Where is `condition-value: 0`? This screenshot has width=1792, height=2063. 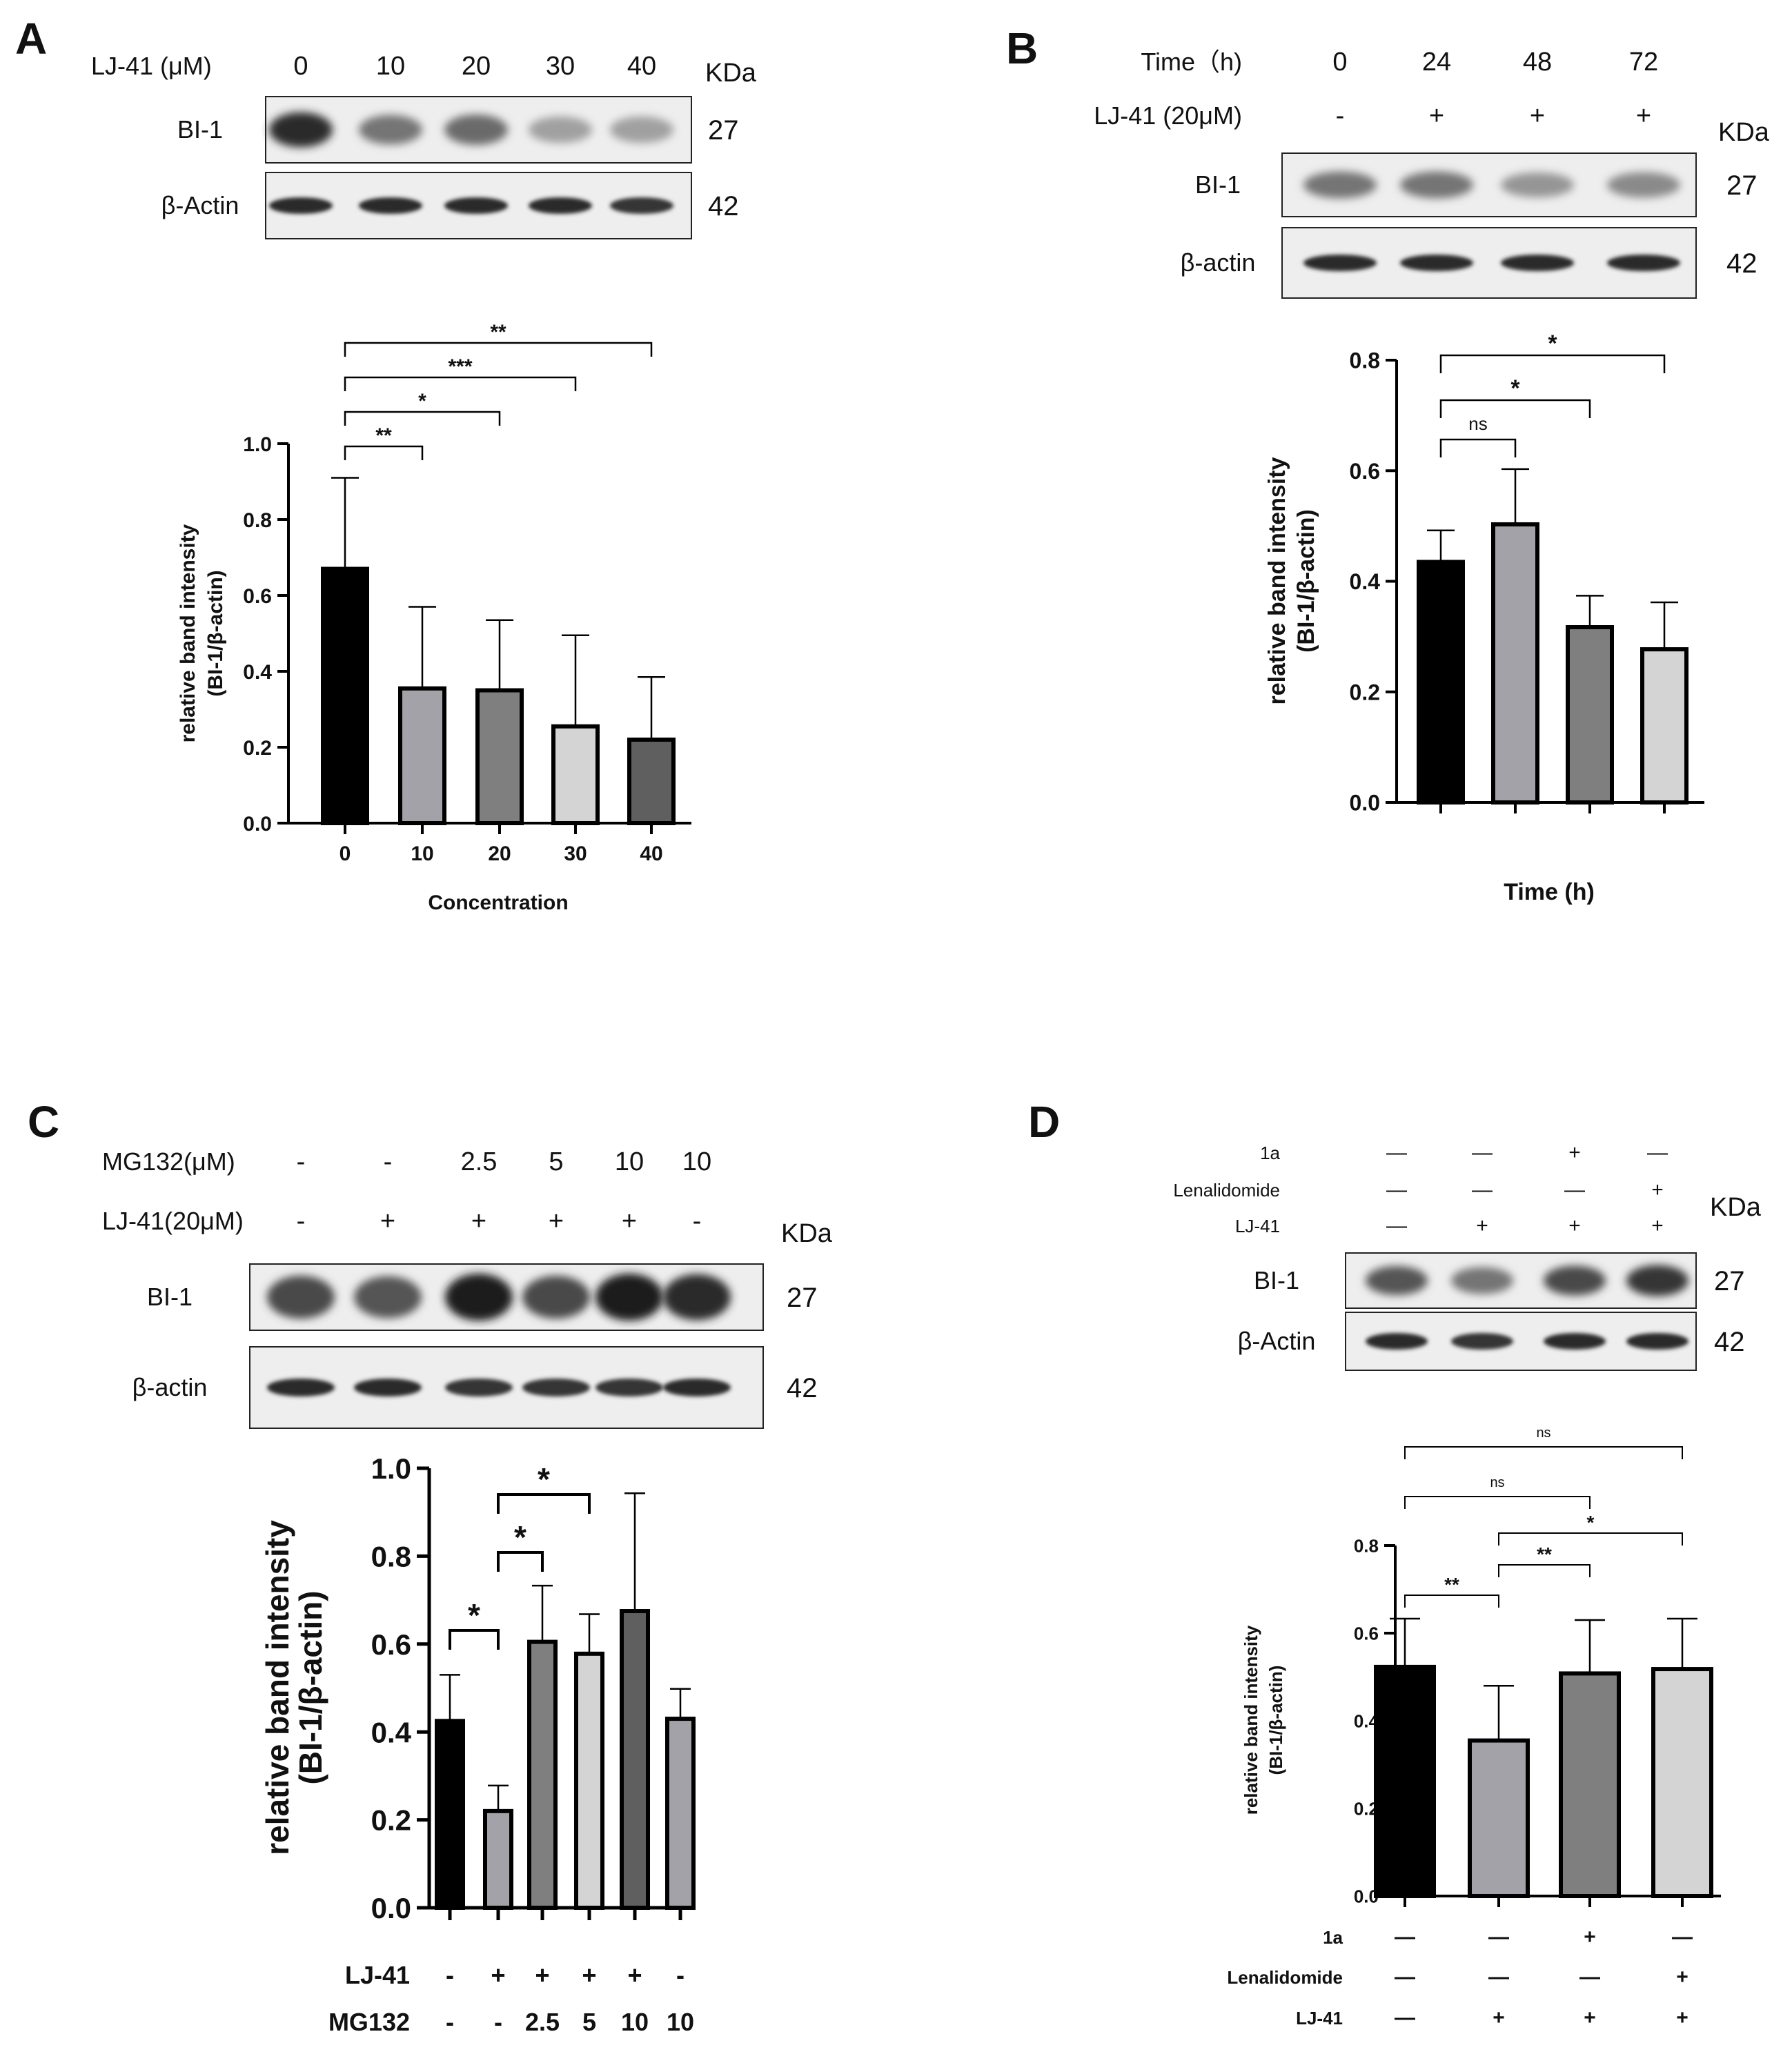 condition-value: 0 is located at coordinates (1339, 62).